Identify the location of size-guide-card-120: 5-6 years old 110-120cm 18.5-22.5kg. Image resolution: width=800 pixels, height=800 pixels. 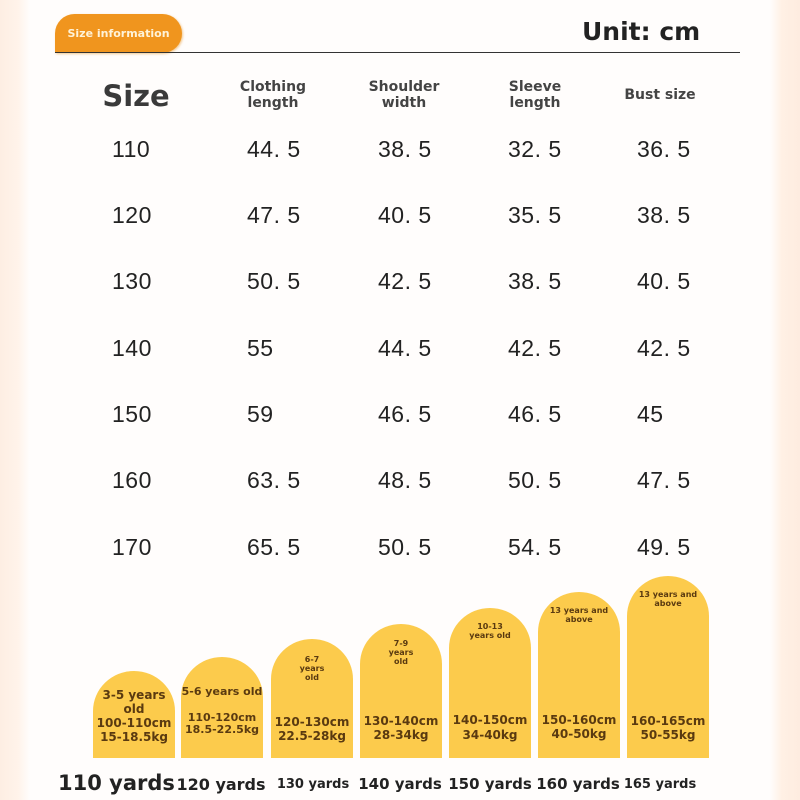
(222, 707).